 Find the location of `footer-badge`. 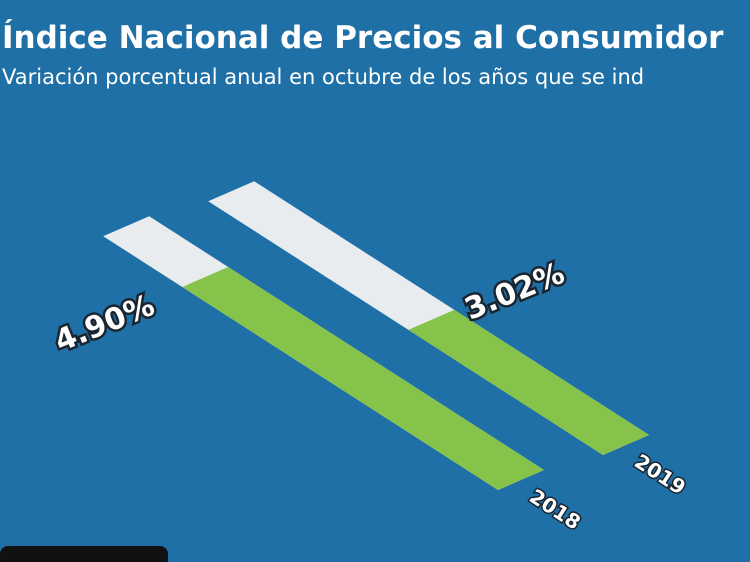

footer-badge is located at coordinates (84, 554).